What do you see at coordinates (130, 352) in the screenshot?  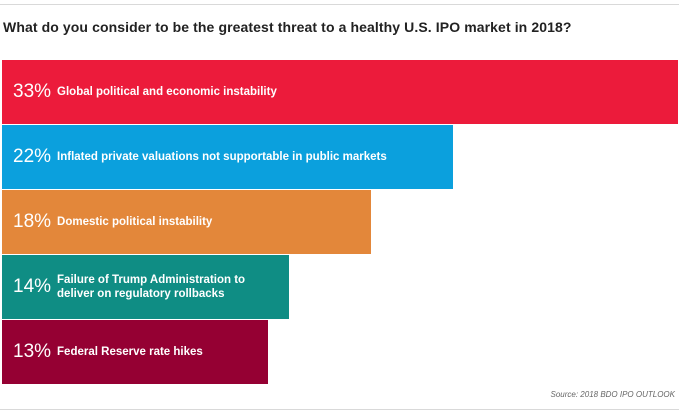 I see `bar-category-label: Federal Reserve rate hikes` at bounding box center [130, 352].